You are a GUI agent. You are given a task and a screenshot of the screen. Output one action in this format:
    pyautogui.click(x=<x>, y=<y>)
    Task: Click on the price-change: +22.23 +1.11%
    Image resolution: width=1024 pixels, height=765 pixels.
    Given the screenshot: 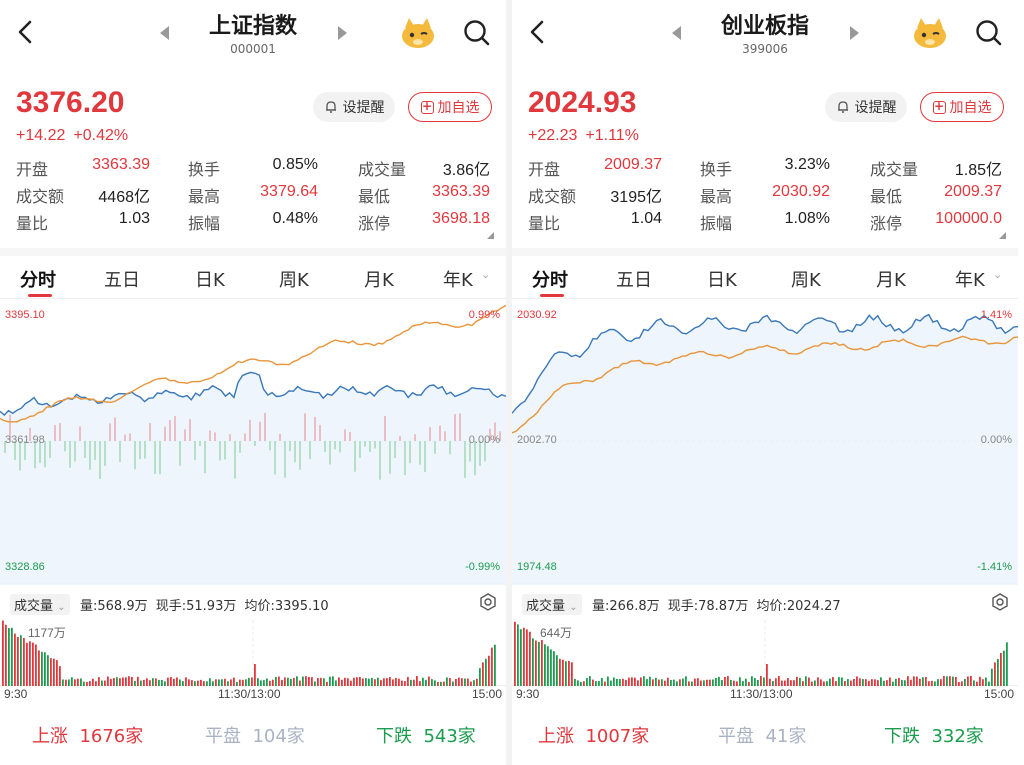 What is the action you would take?
    pyautogui.click(x=587, y=136)
    